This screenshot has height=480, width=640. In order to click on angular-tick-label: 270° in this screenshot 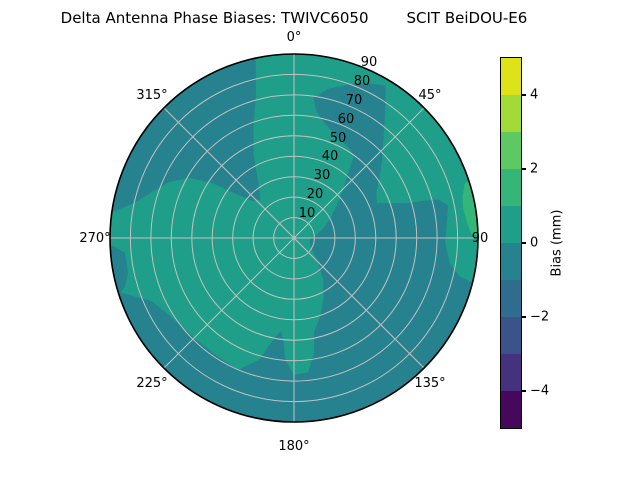, I will do `click(95, 238)`.